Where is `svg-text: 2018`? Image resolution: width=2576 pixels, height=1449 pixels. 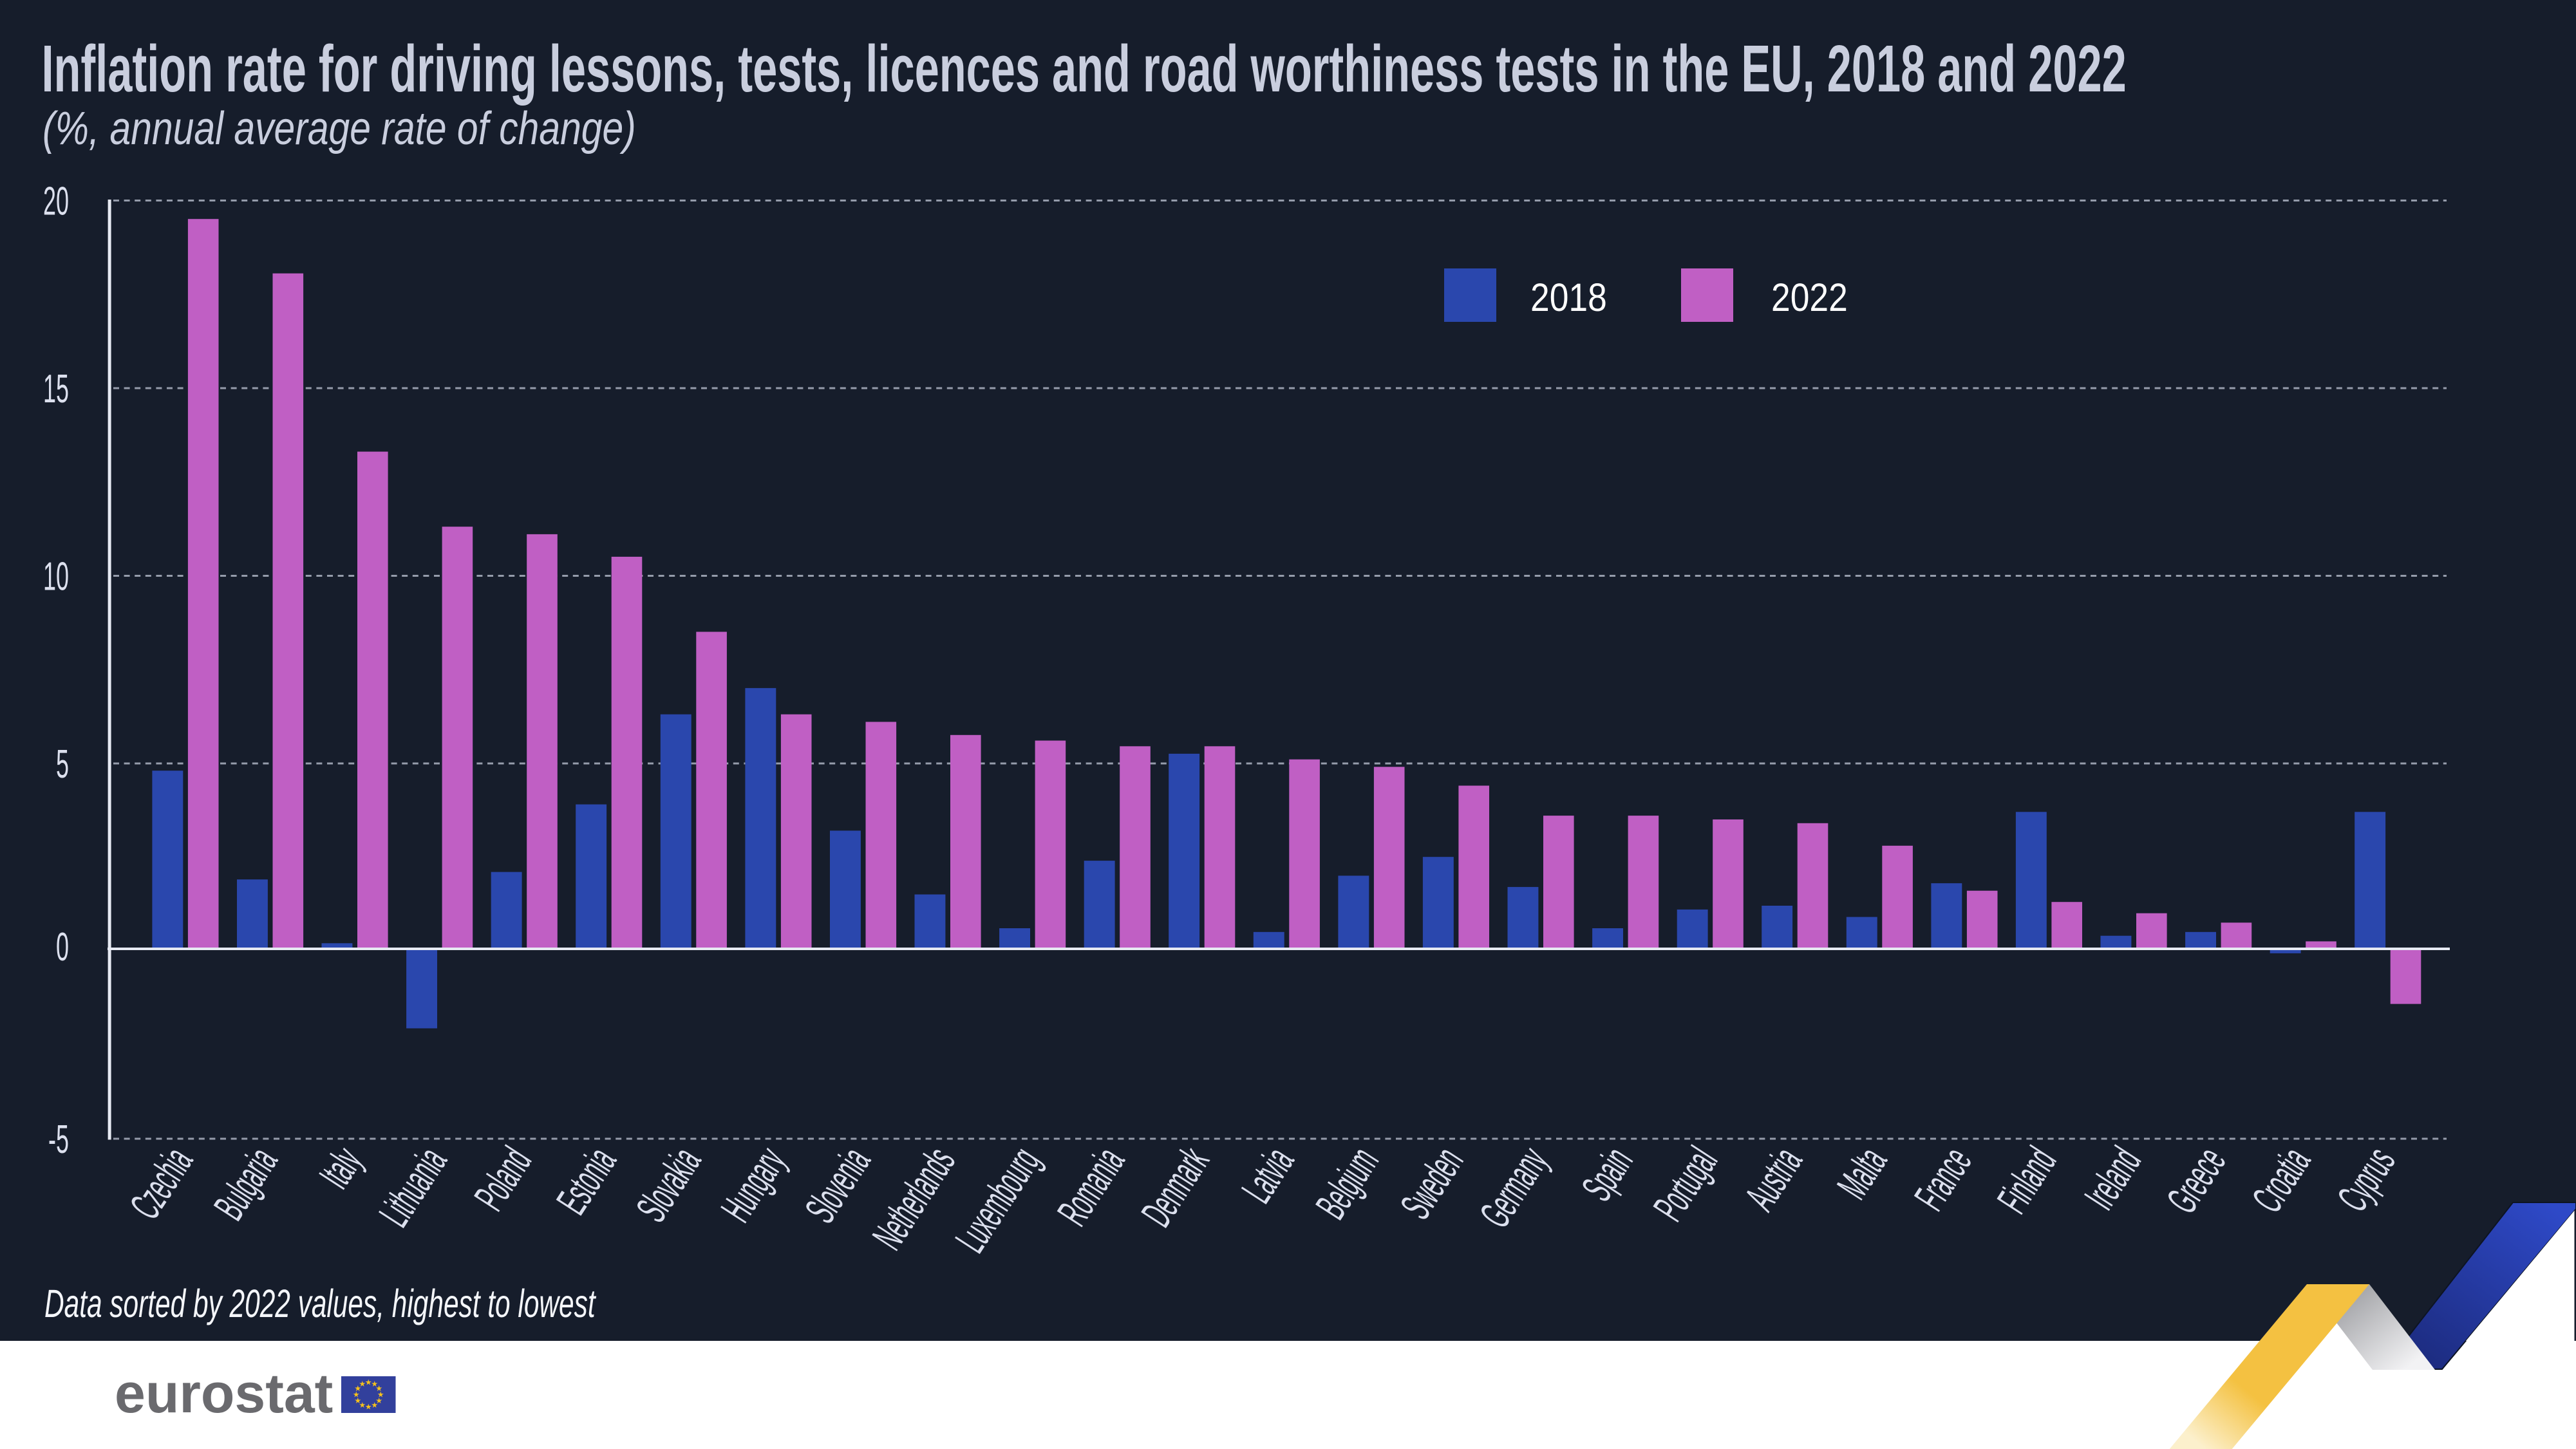 svg-text: 2018 is located at coordinates (1568, 298).